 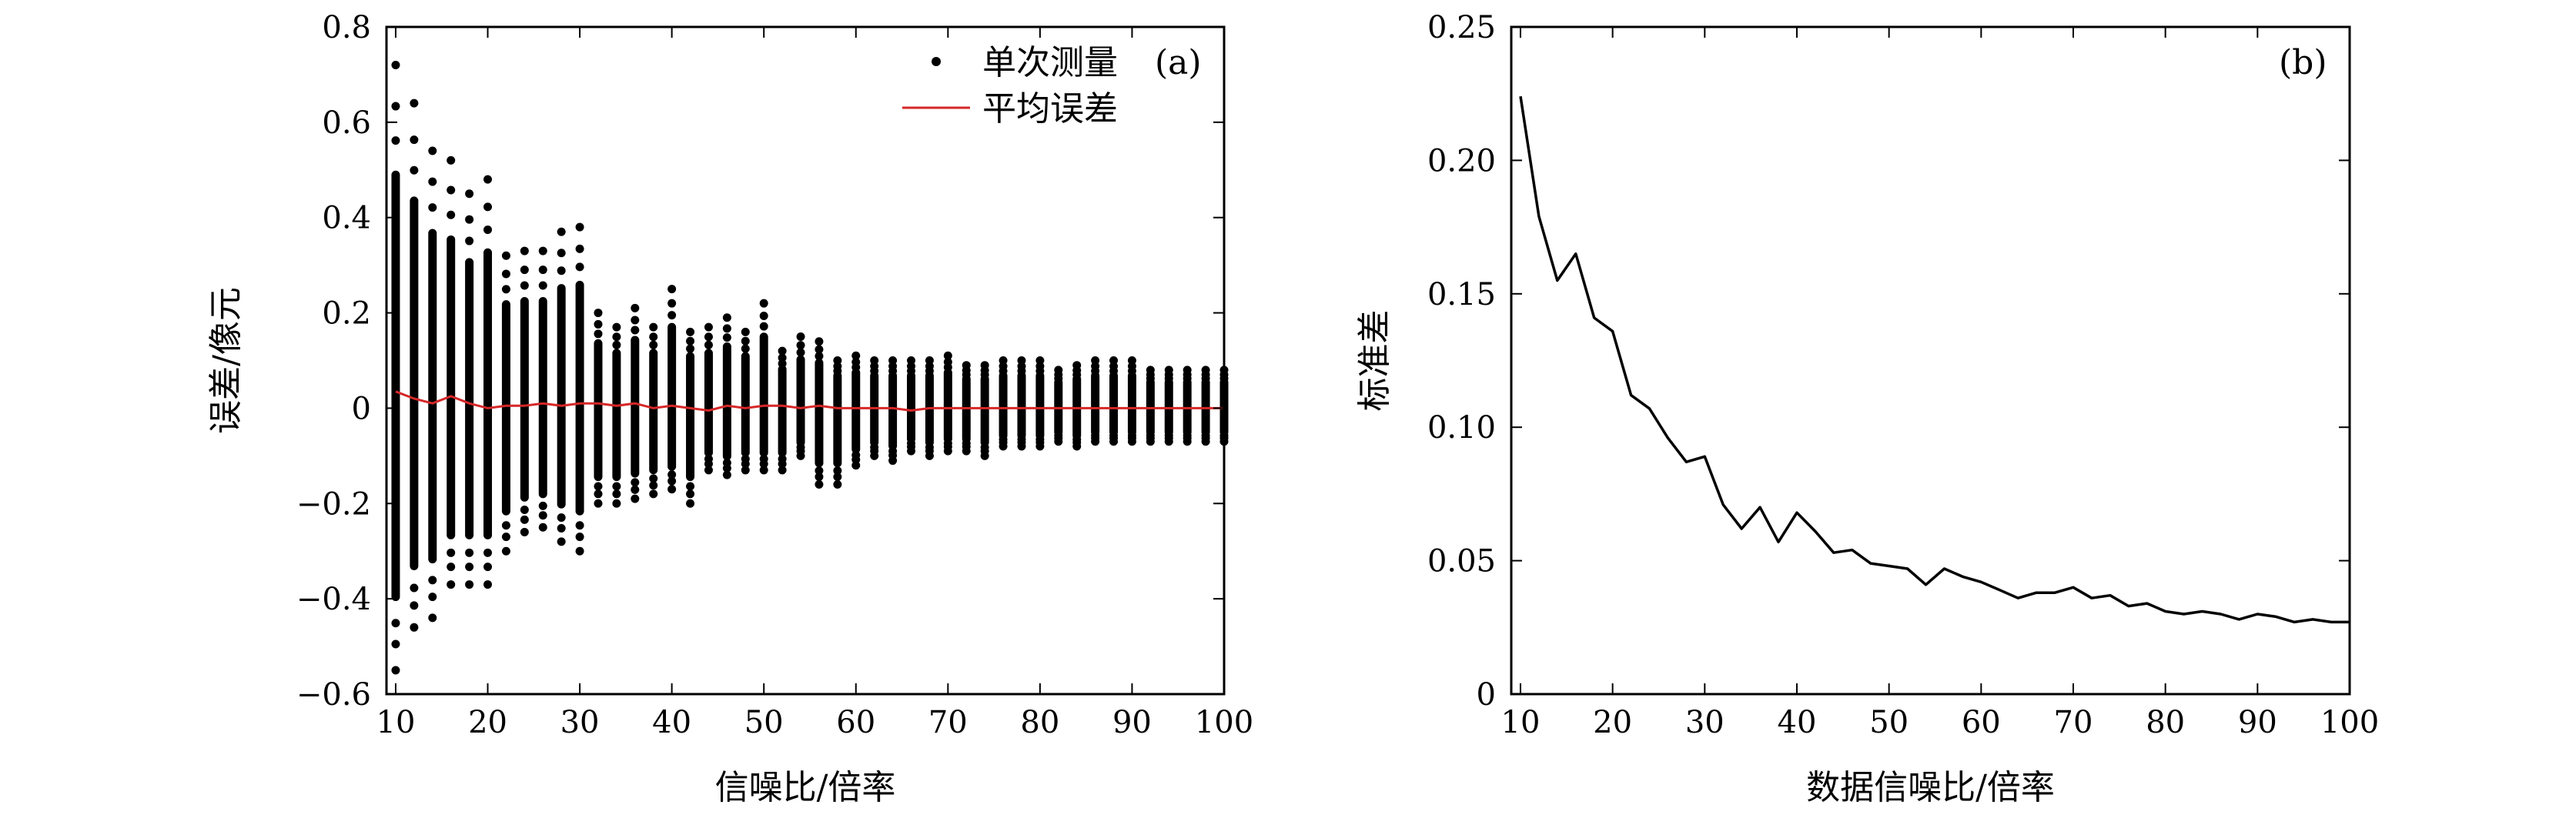 What do you see at coordinates (1462, 28) in the screenshot?
I see `y-tick-label-0_25: 0.25` at bounding box center [1462, 28].